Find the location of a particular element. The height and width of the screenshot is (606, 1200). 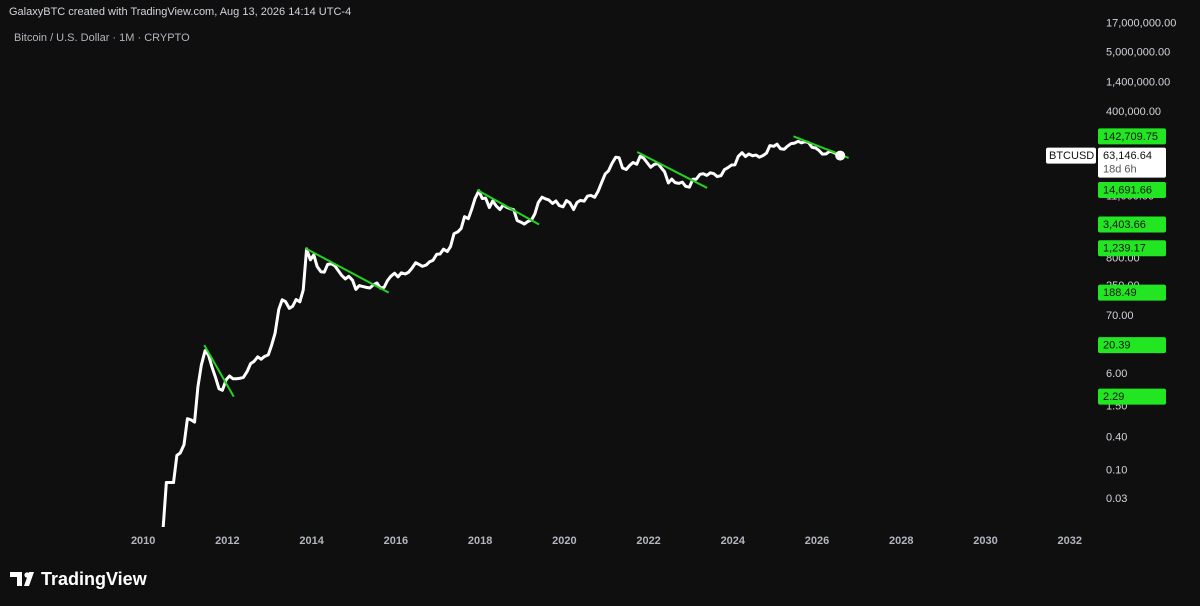

x-tick-label: 2030 is located at coordinates (985, 541).